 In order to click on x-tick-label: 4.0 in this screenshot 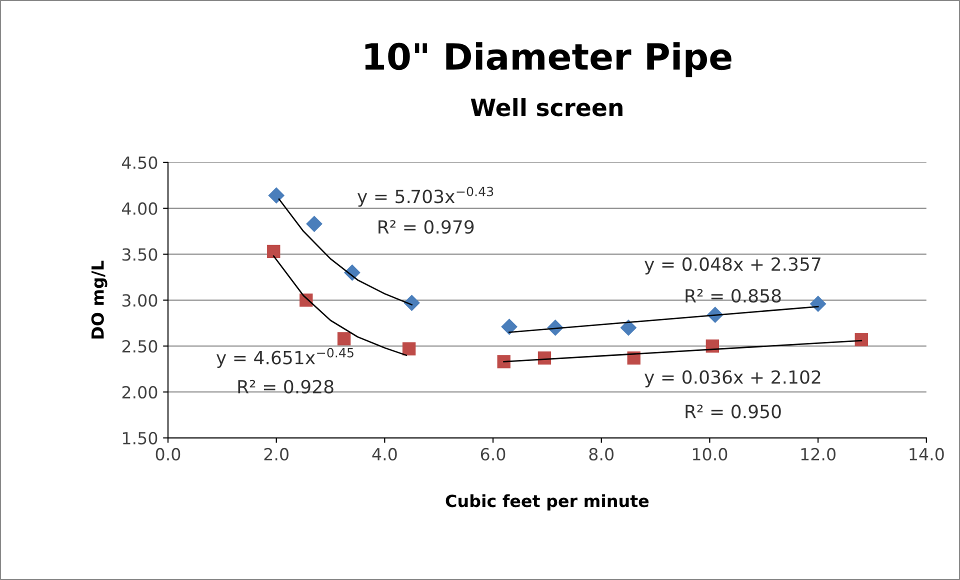, I will do `click(384, 454)`.